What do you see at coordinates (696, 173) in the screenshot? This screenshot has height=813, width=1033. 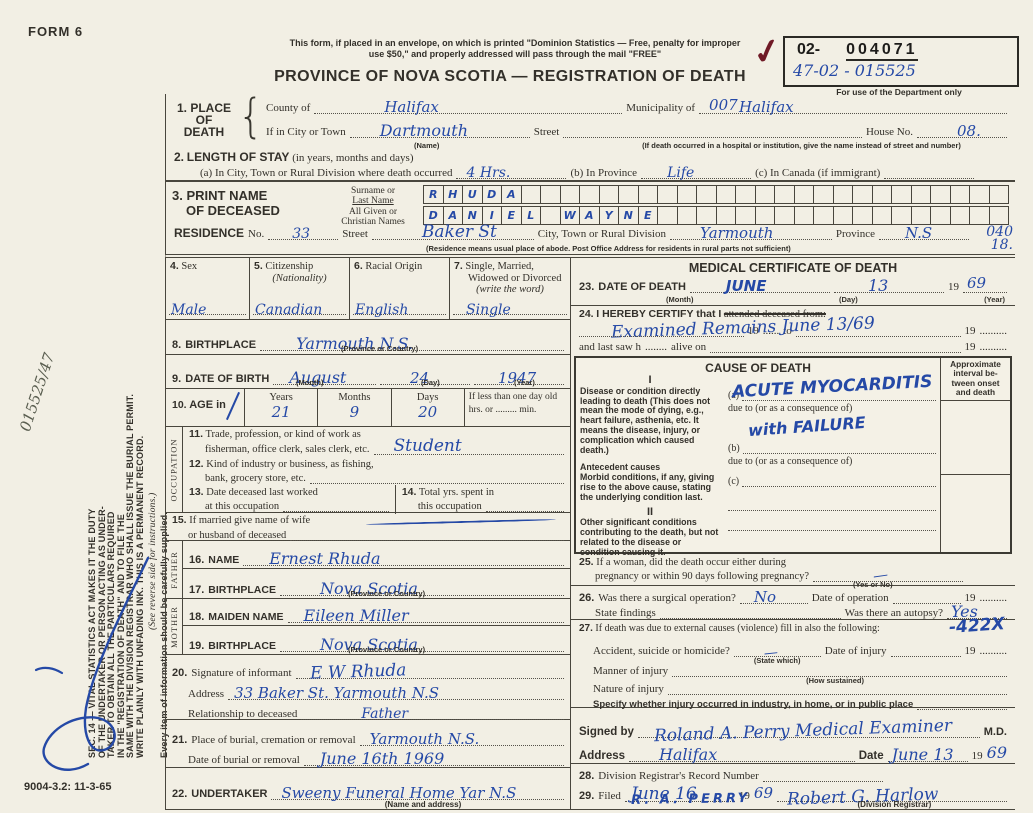 I see `stay-b-line: Life` at bounding box center [696, 173].